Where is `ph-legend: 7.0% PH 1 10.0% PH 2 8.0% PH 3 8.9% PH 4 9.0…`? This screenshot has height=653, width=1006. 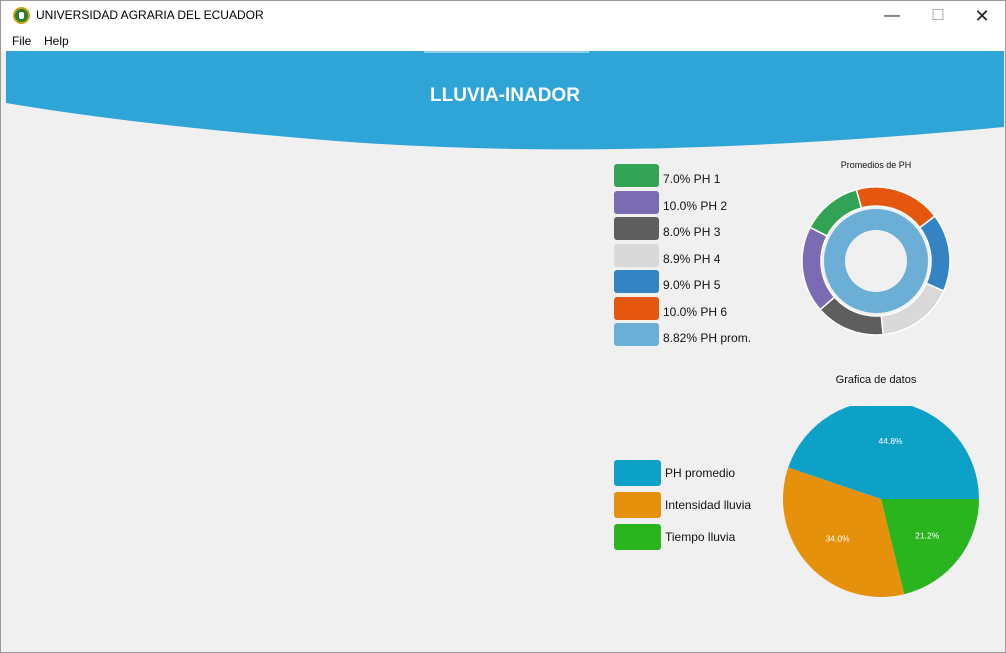 ph-legend: 7.0% PH 1 10.0% PH 2 8.0% PH 3 8.9% PH 4 9.0… is located at coordinates (689, 256).